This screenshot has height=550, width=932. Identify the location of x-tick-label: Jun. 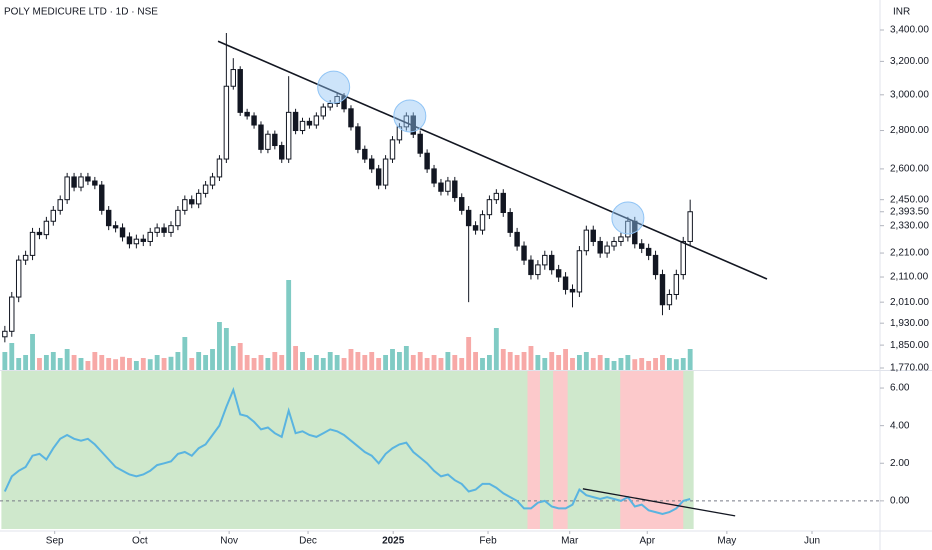
(812, 541).